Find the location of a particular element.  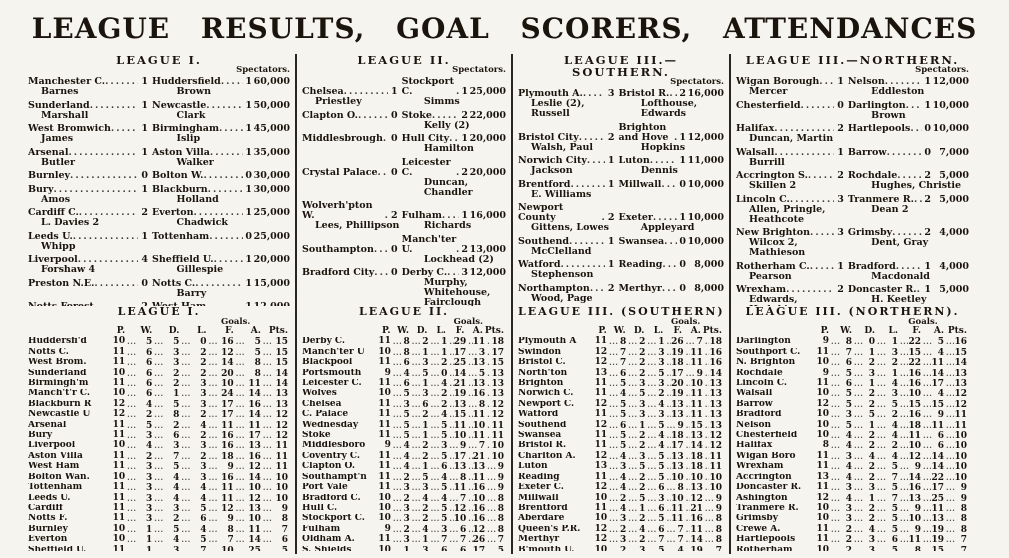

table-title: LEAGUE III. (SOUTHERN). is located at coordinates (621, 312).